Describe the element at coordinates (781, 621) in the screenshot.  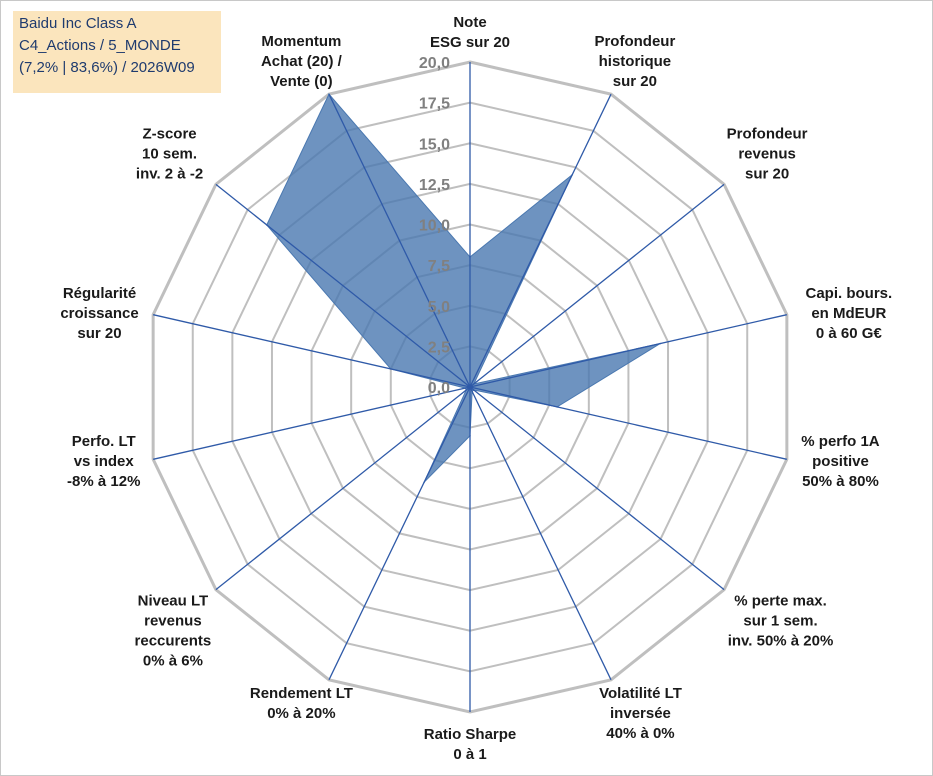
I see `axis-label-6: % perte max. sur 1 sem. inv. 50% à 20%` at that location.